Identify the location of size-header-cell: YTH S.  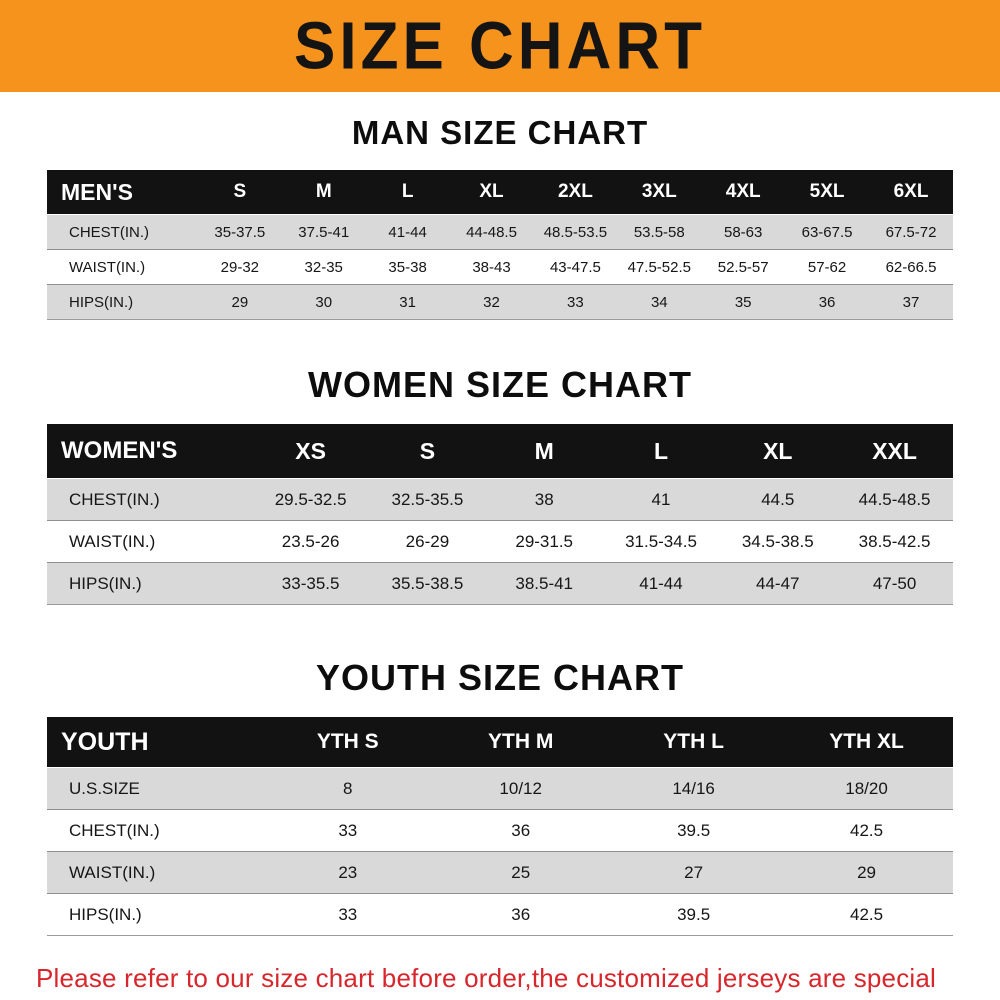
(348, 742).